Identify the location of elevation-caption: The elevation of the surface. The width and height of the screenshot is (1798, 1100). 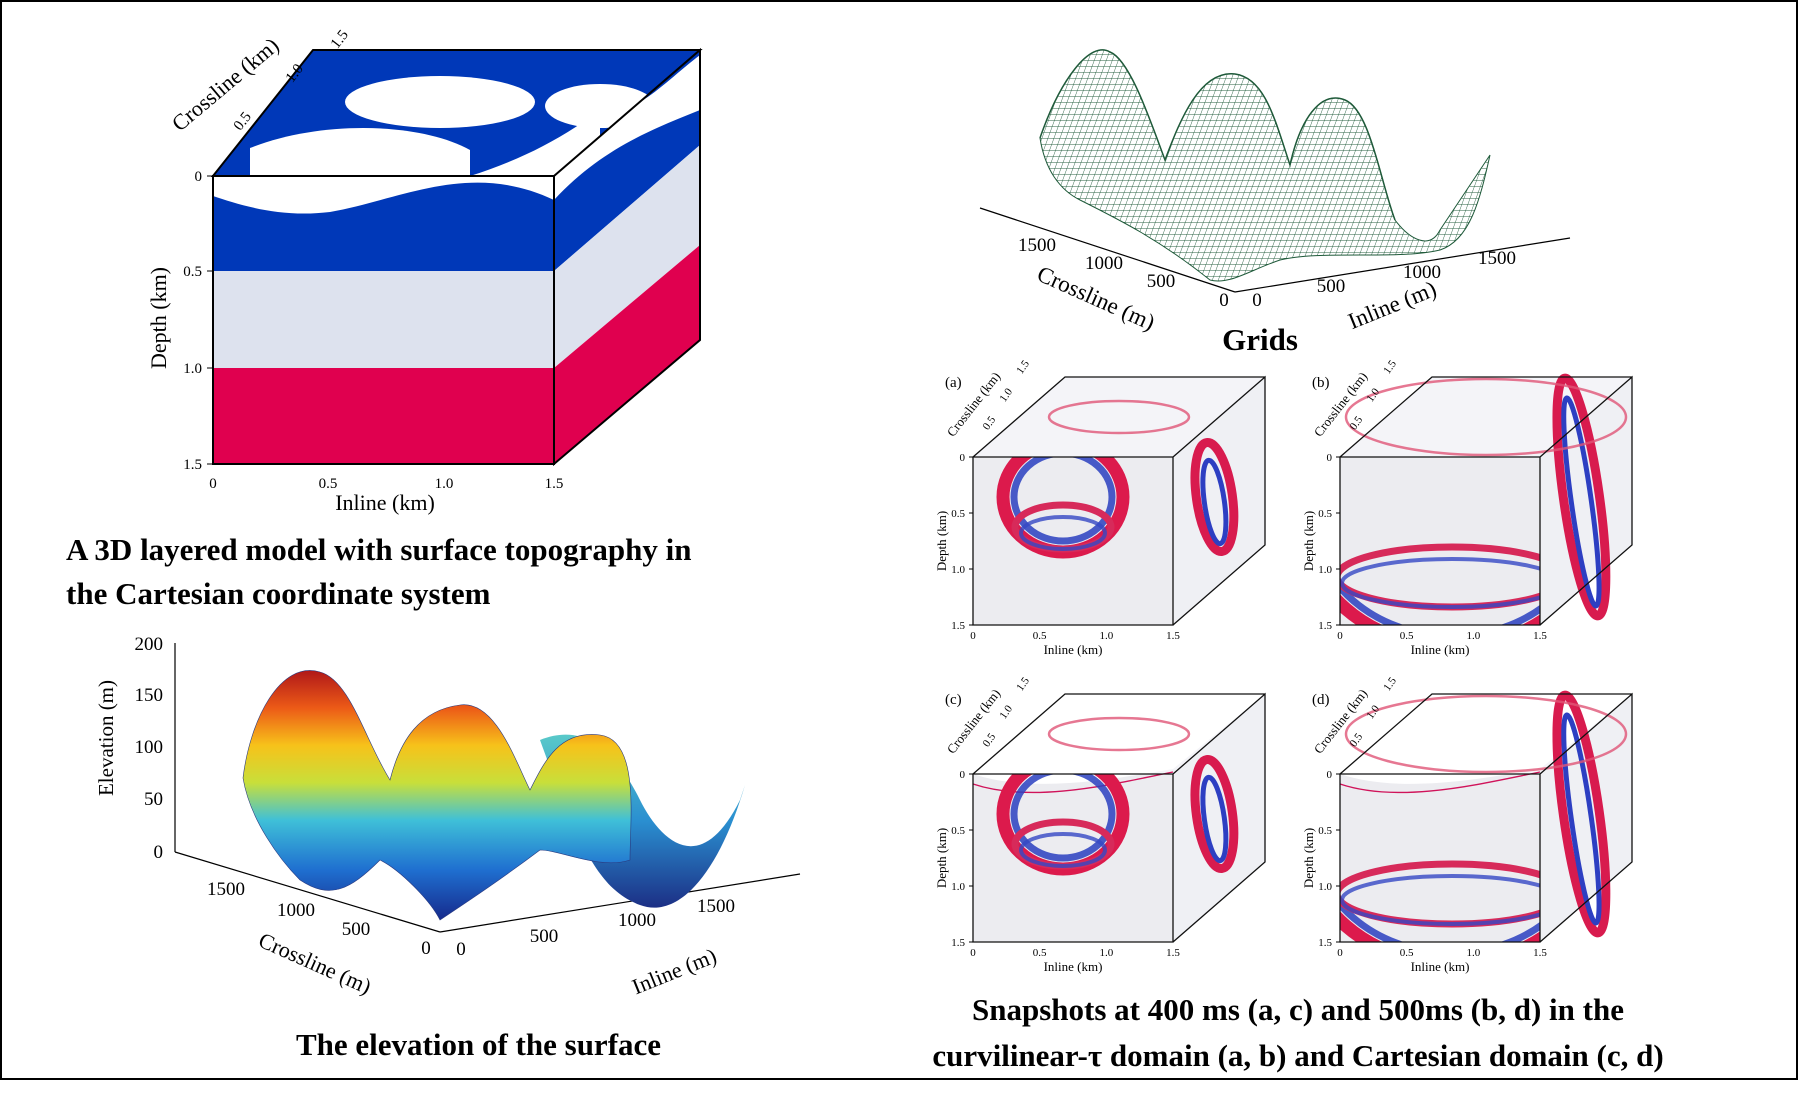
(478, 1044).